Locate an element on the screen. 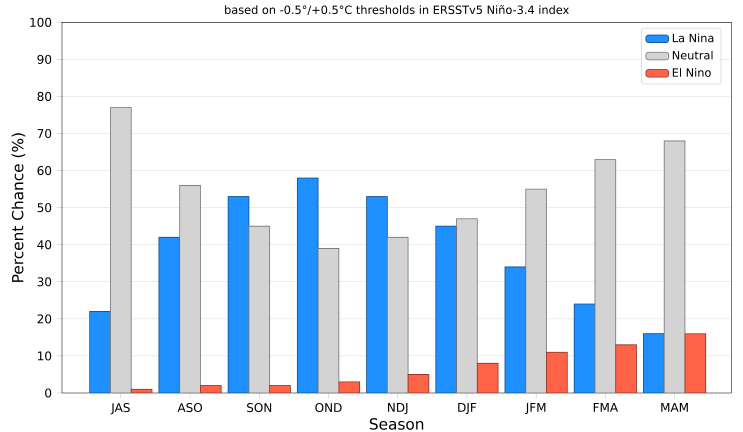 The image size is (743, 432). x-tick-label: DJF is located at coordinates (467, 408).